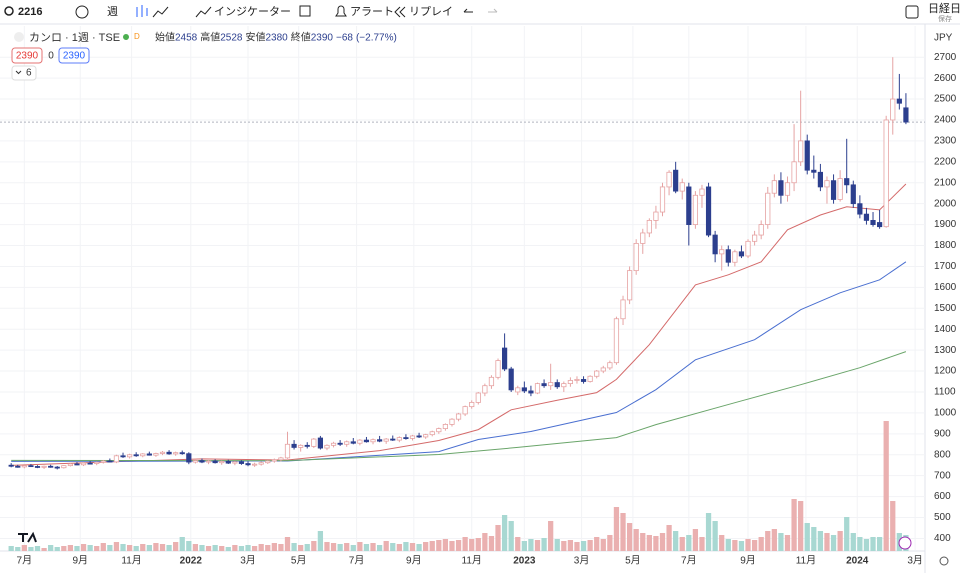 The width and height of the screenshot is (960, 573). Describe the element at coordinates (82, 12) in the screenshot. I see `compare-icon` at that location.